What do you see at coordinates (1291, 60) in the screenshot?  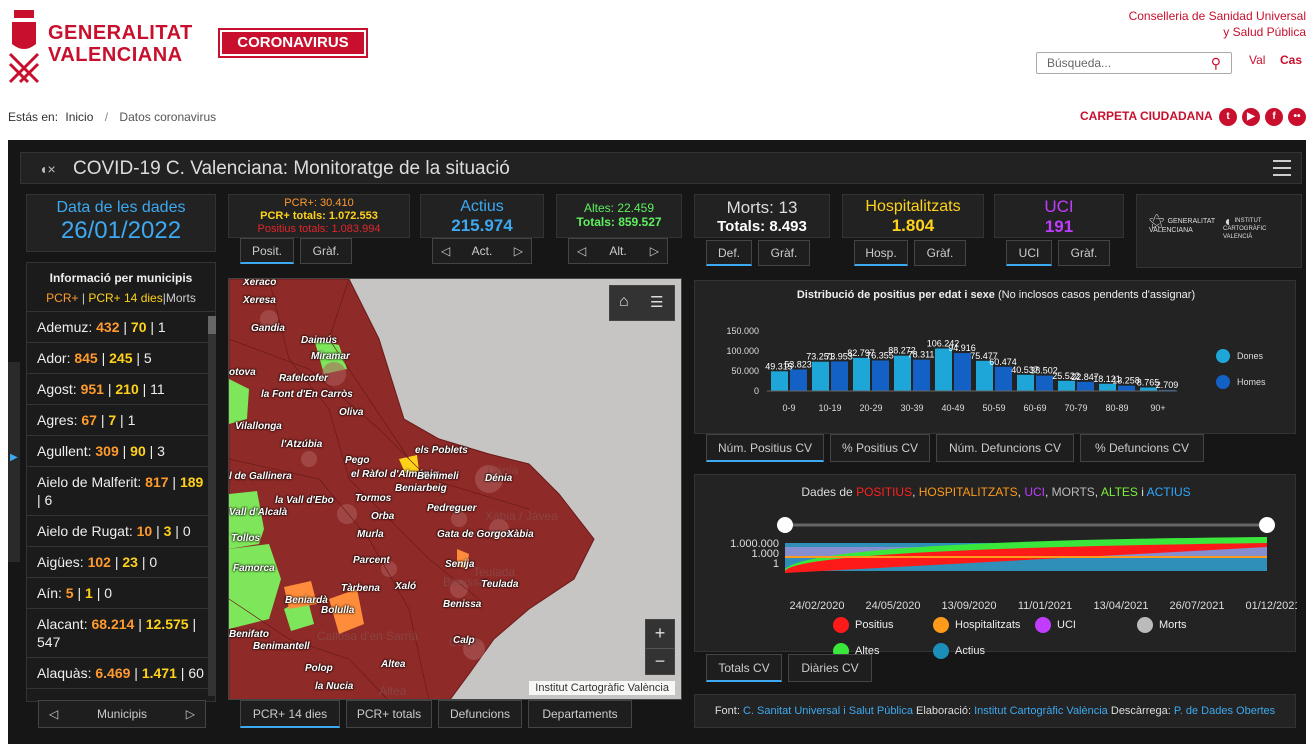 I see `lang-cas-link: Cas` at bounding box center [1291, 60].